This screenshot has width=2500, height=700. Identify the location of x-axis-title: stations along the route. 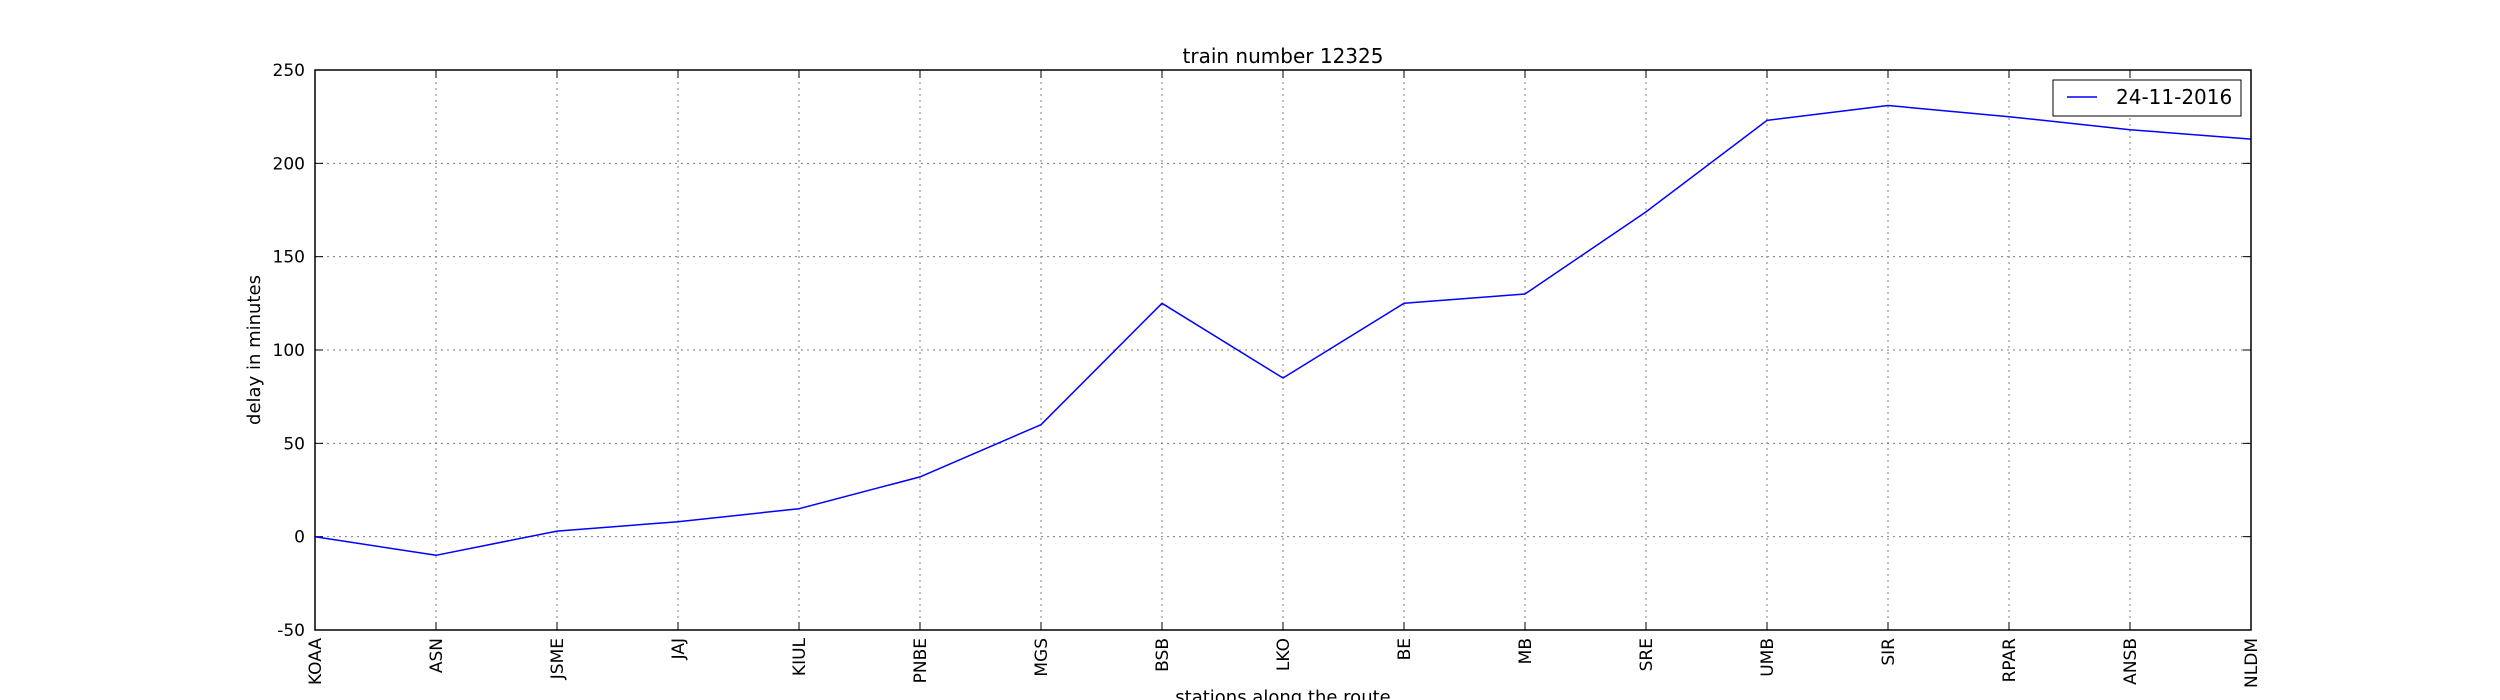
(1282, 693).